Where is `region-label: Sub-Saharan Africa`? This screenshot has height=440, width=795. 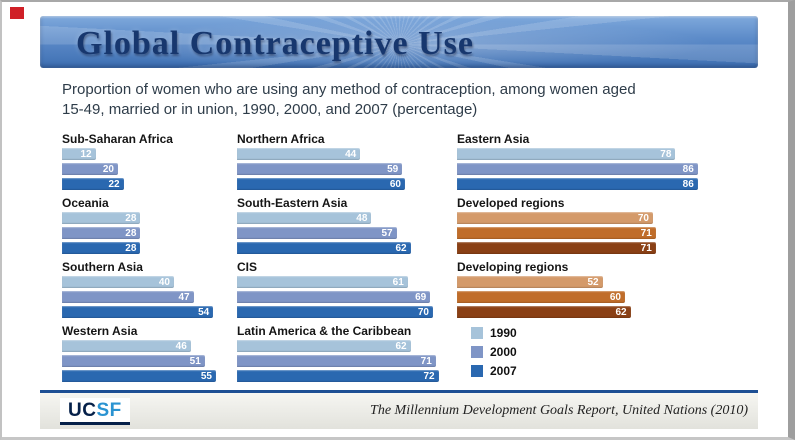
region-label: Sub-Saharan Africa is located at coordinates (117, 139).